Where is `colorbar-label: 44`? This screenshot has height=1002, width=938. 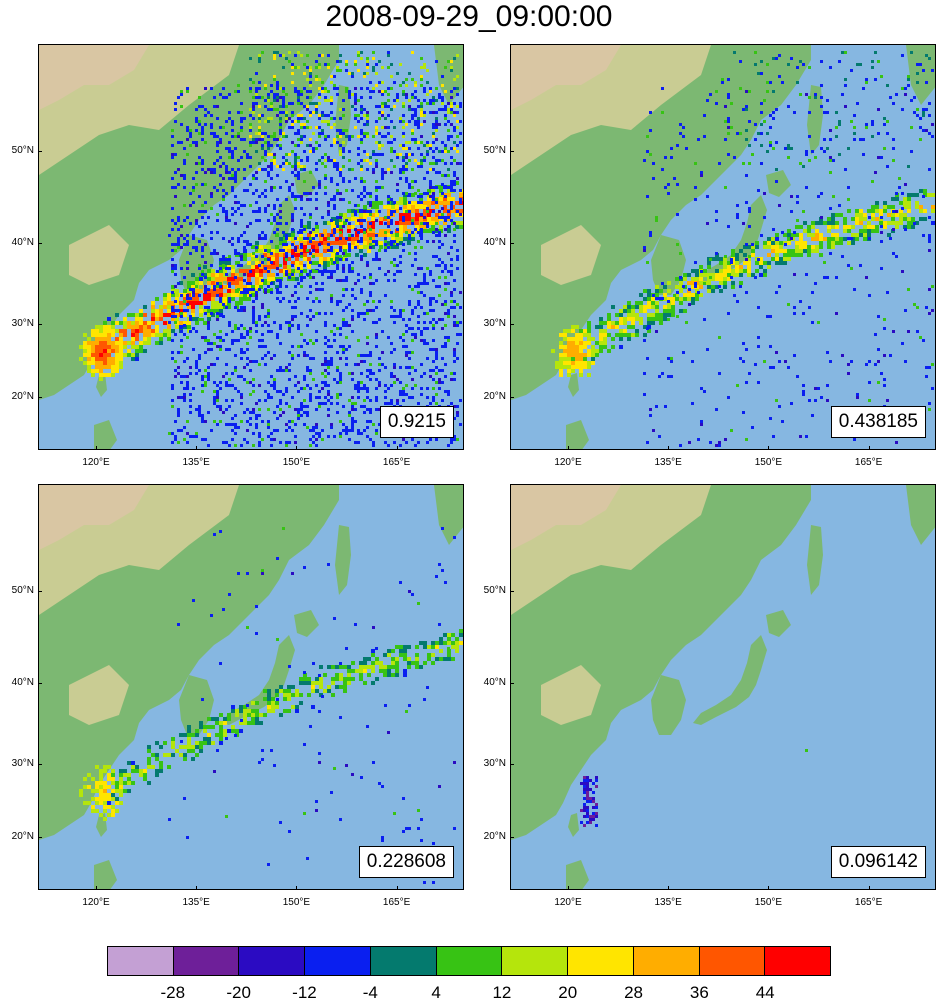
colorbar-label: 44 is located at coordinates (765, 993).